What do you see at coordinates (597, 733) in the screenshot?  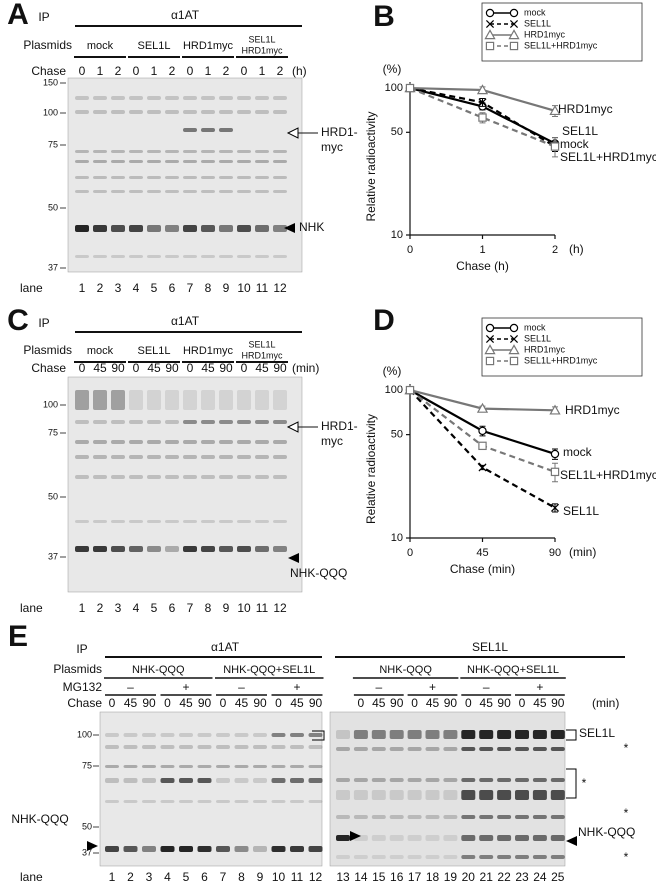 I see `band-label: SEL1L` at bounding box center [597, 733].